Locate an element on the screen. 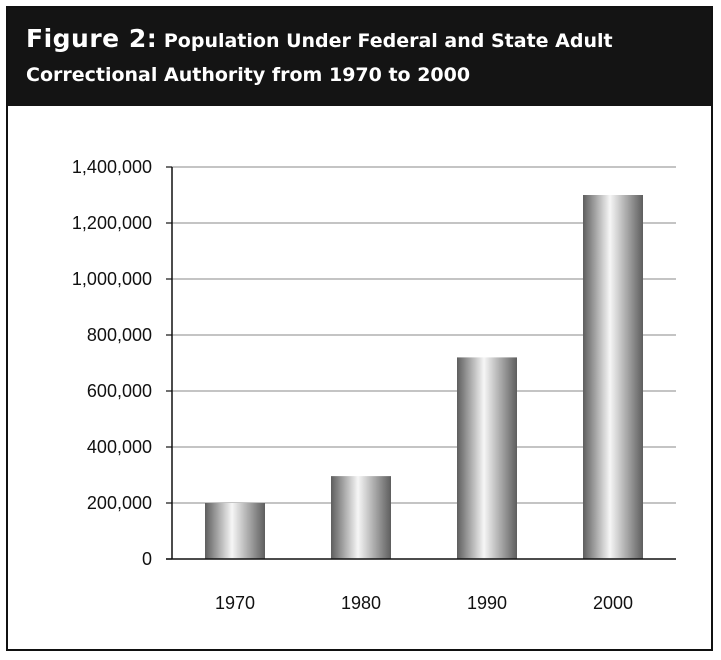  bar-1980 is located at coordinates (361, 517).